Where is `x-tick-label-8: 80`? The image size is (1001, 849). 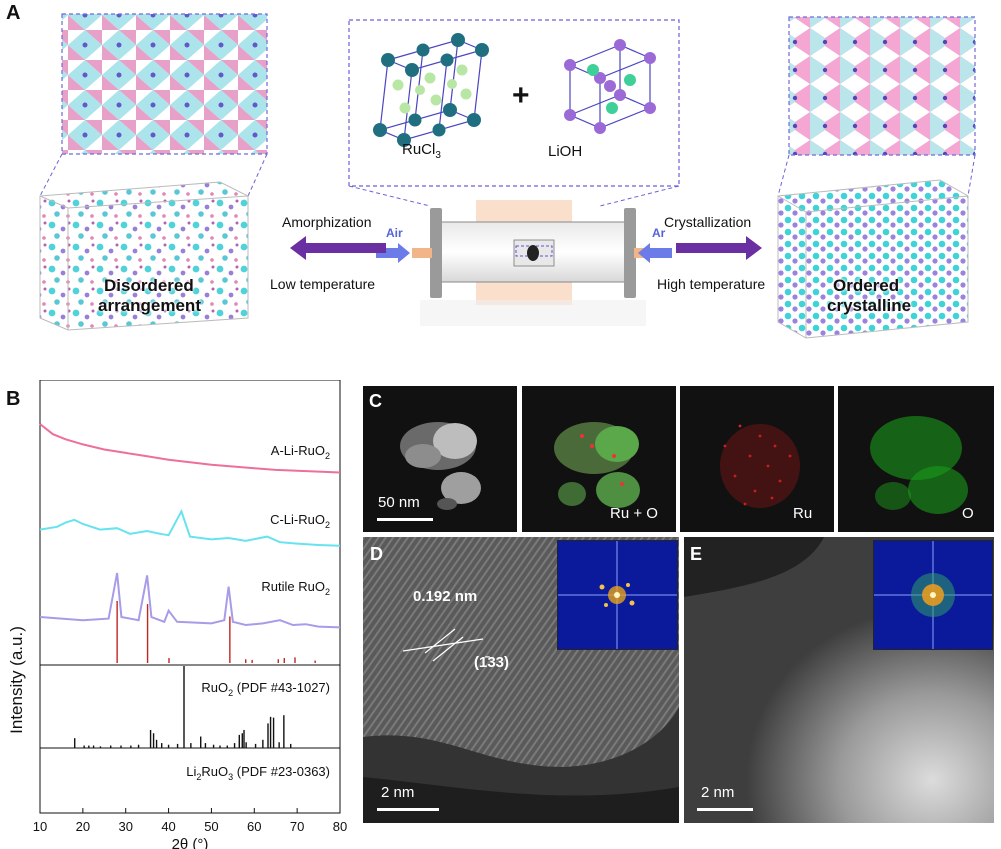
x-tick-label-8: 80 is located at coordinates (340, 826).